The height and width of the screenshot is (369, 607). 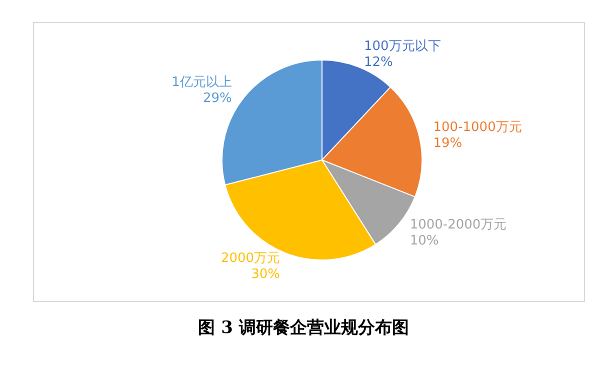 I want to click on data-label: 12%, so click(x=378, y=62).